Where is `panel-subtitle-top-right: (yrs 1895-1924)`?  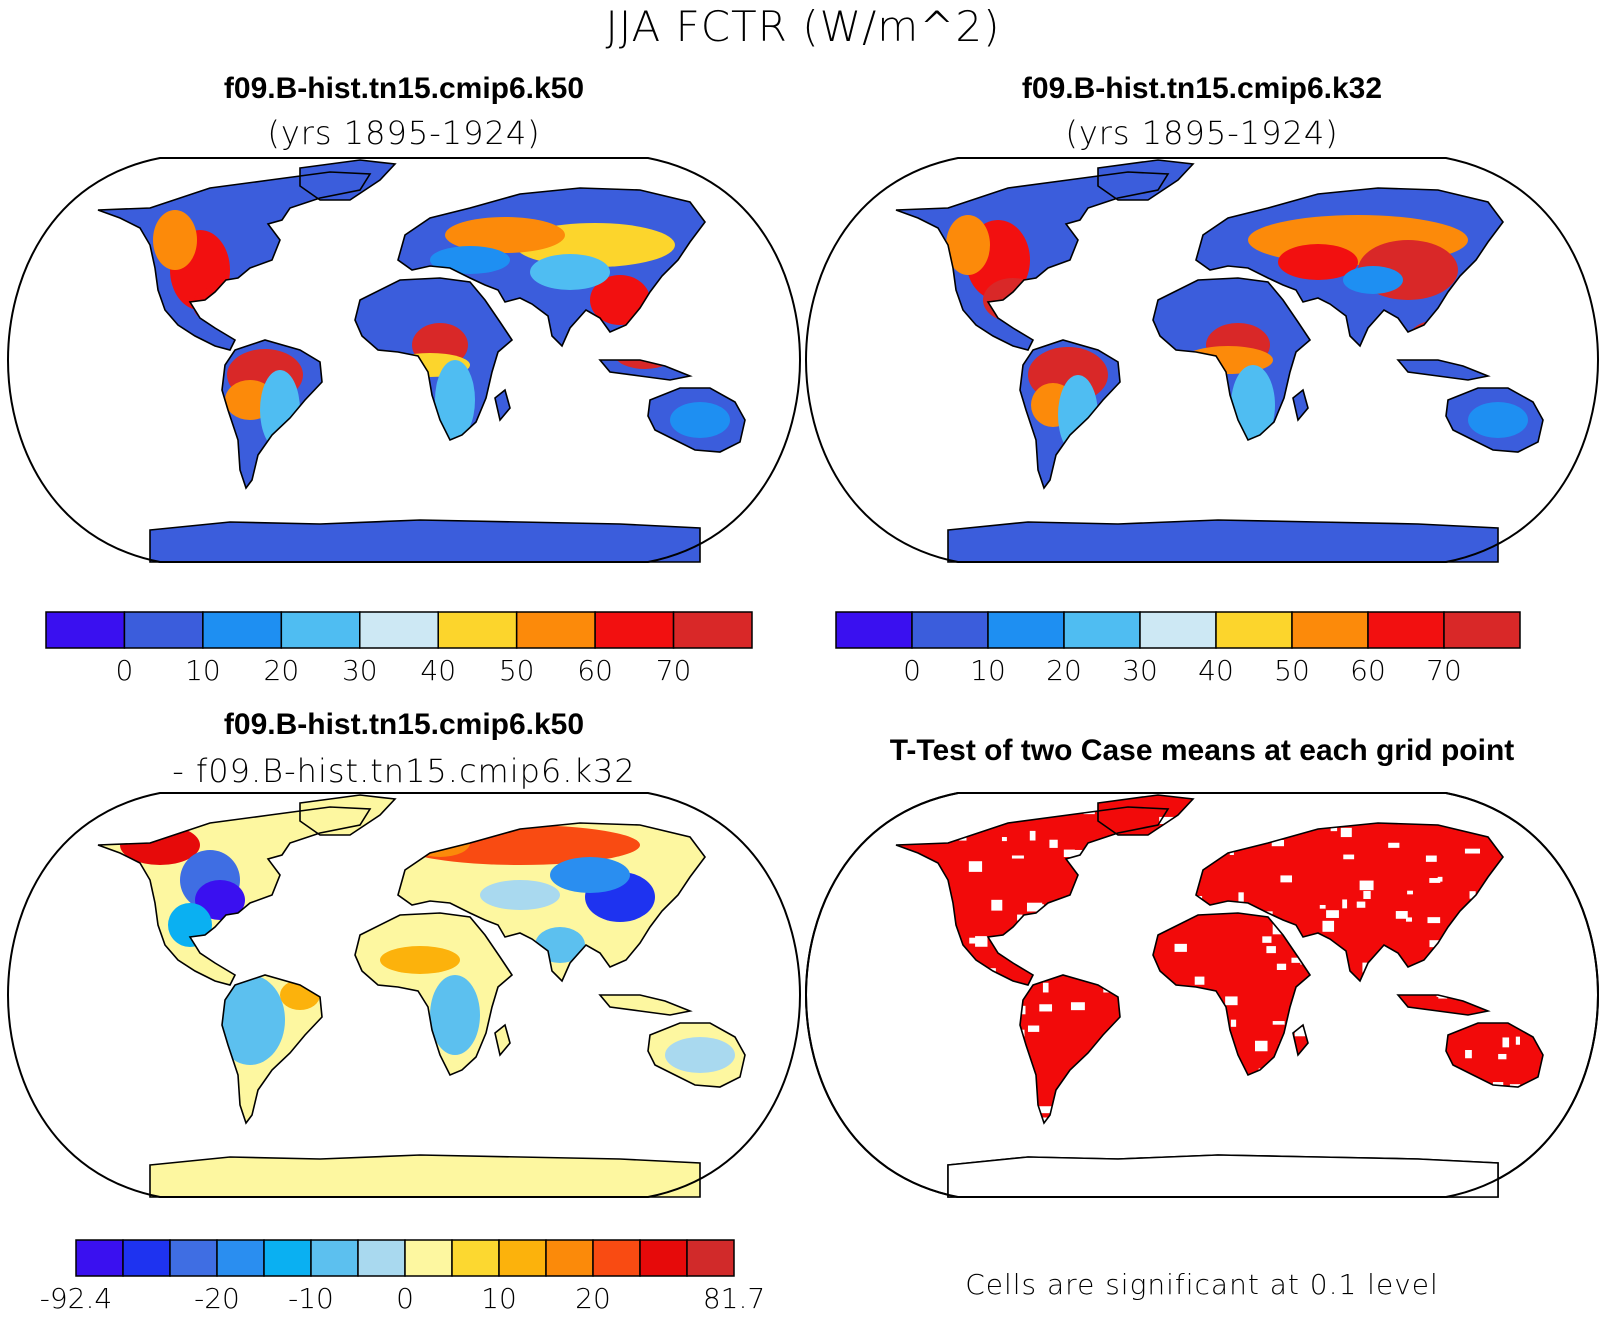
panel-subtitle-top-right: (yrs 1895-1924) is located at coordinates (1202, 133).